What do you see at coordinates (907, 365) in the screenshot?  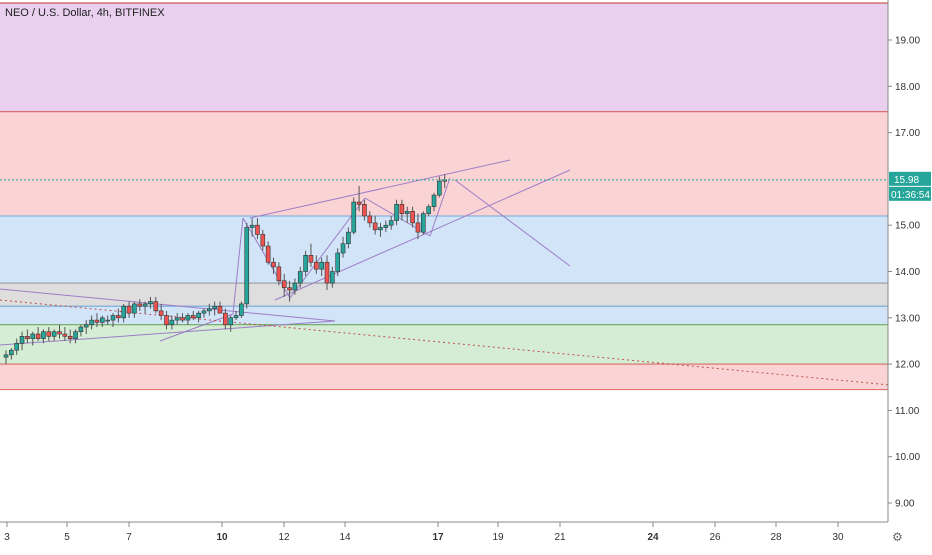 I see `y-tick-label-6: 12.00` at bounding box center [907, 365].